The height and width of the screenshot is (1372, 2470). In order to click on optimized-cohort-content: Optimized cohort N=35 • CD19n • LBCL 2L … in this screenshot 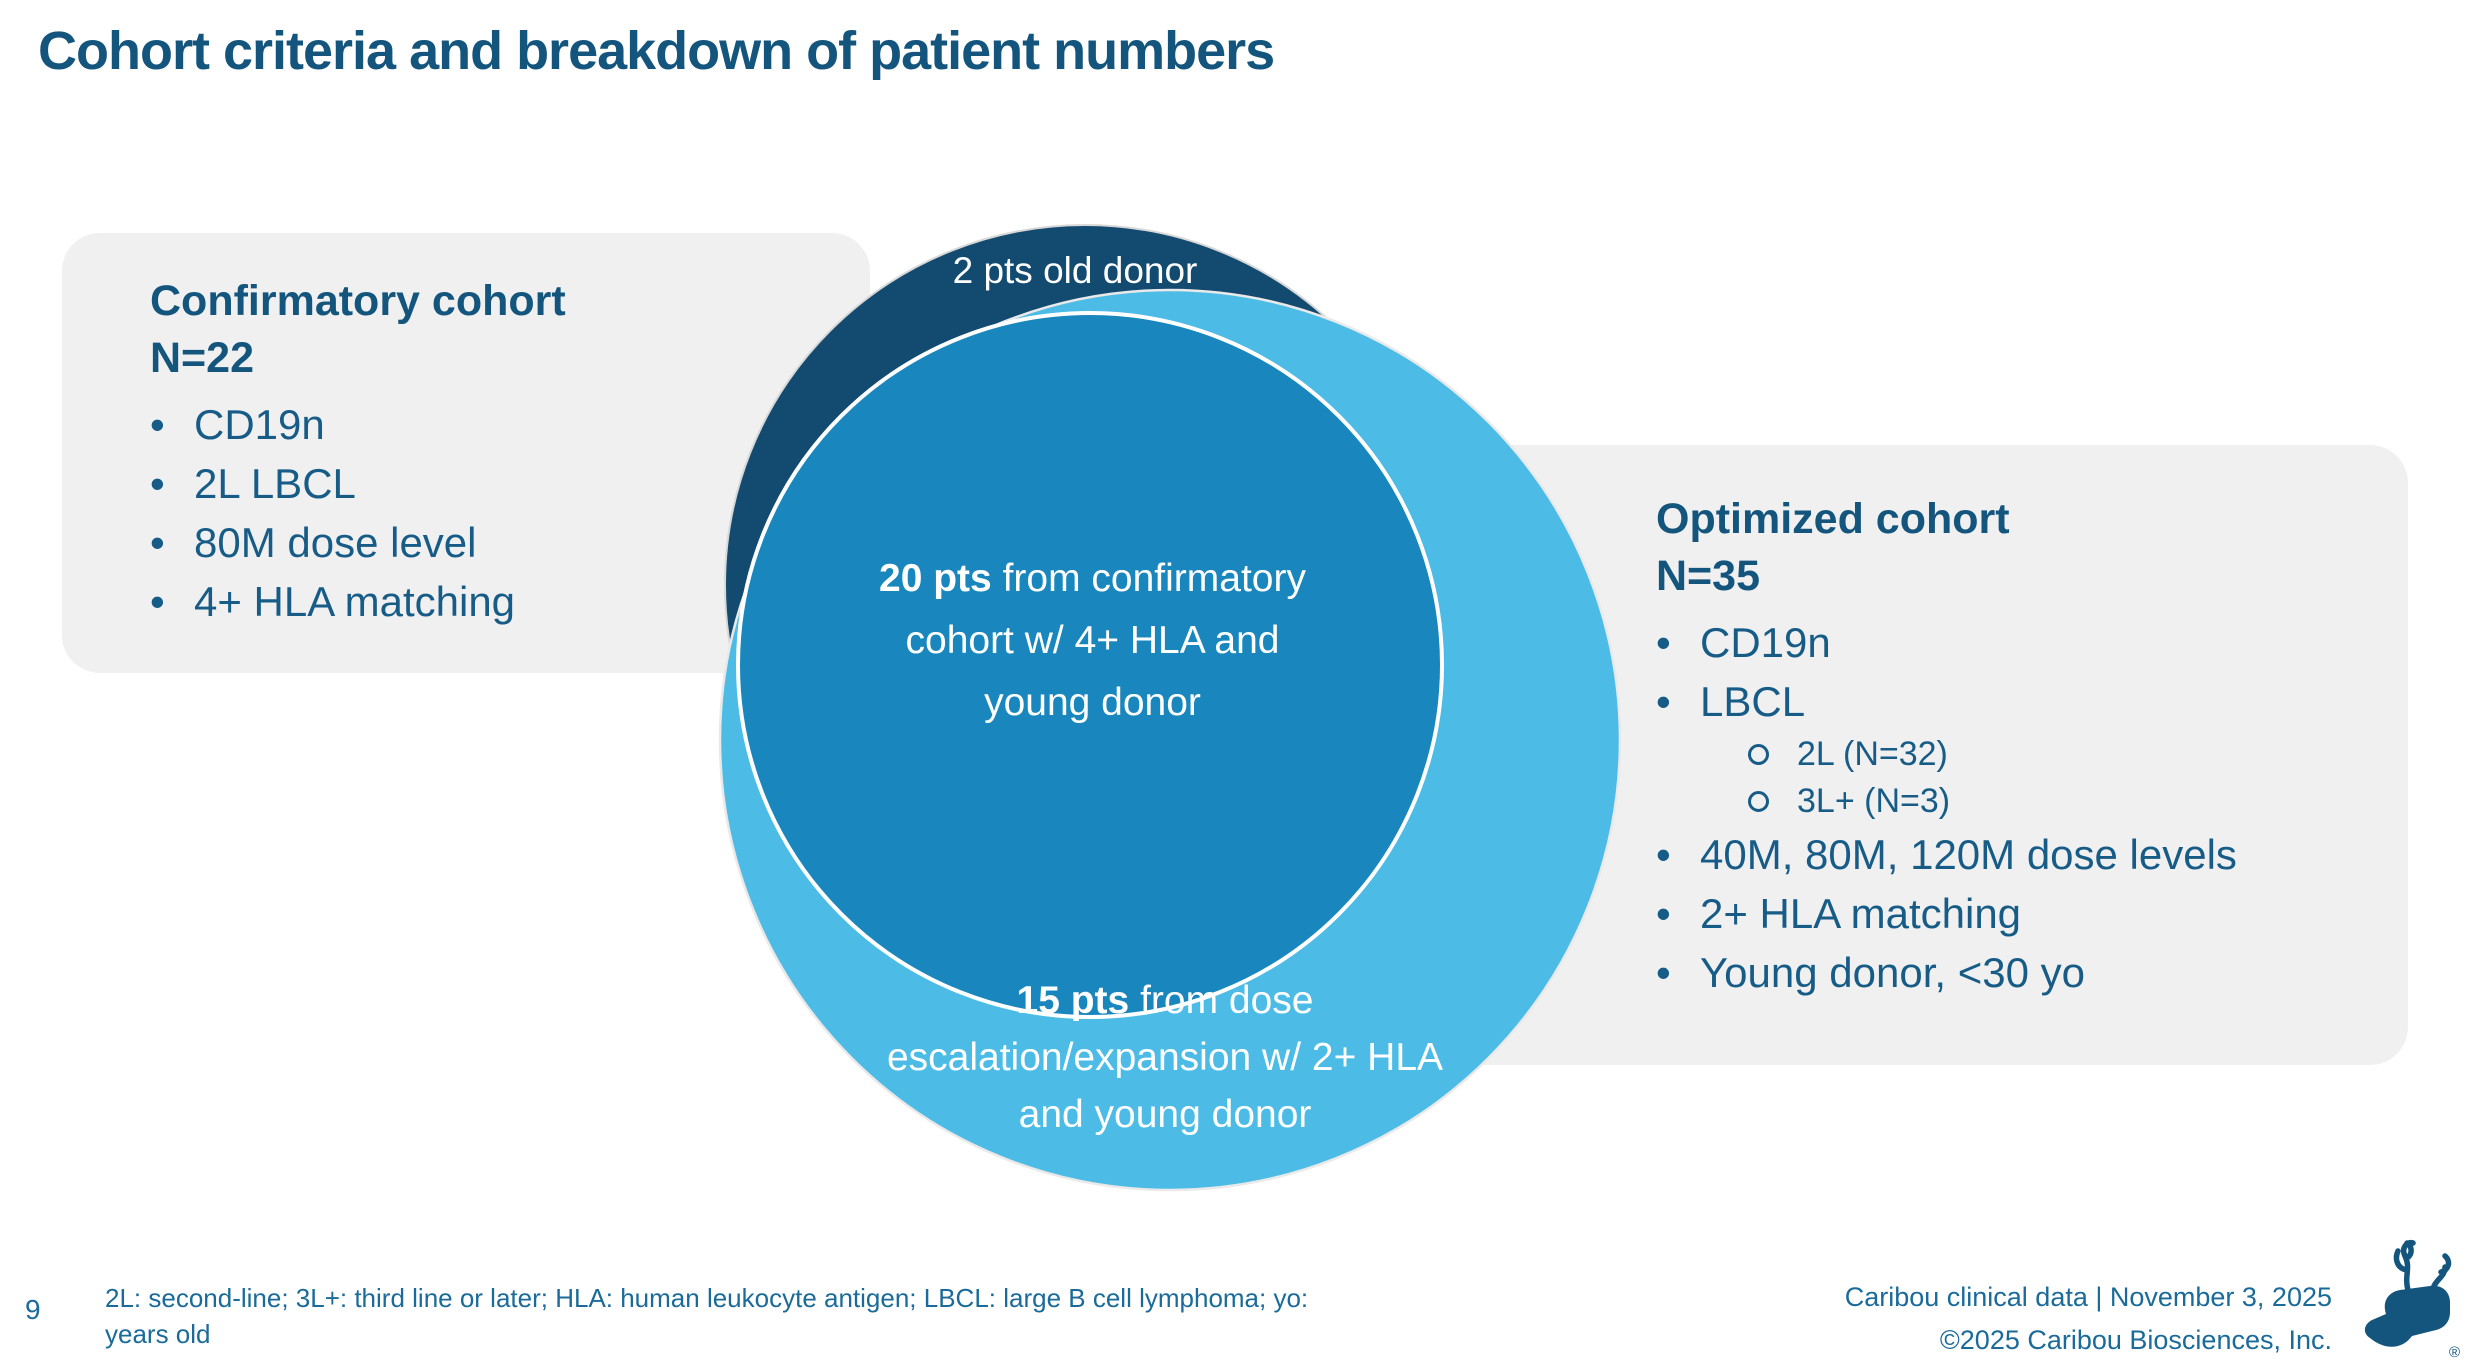, I will do `click(2026, 746)`.